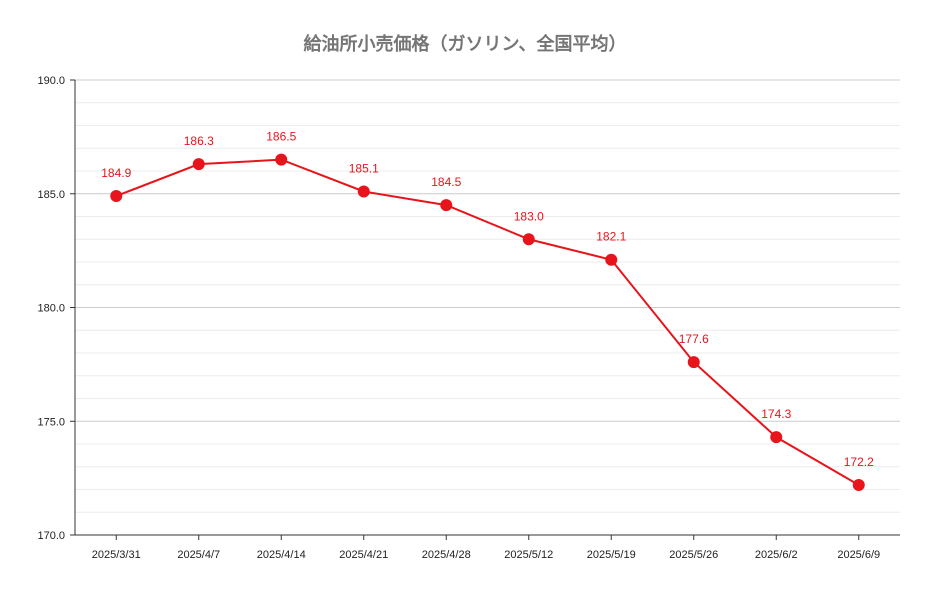  What do you see at coordinates (51, 195) in the screenshot?
I see `y-tick-label: 185.0` at bounding box center [51, 195].